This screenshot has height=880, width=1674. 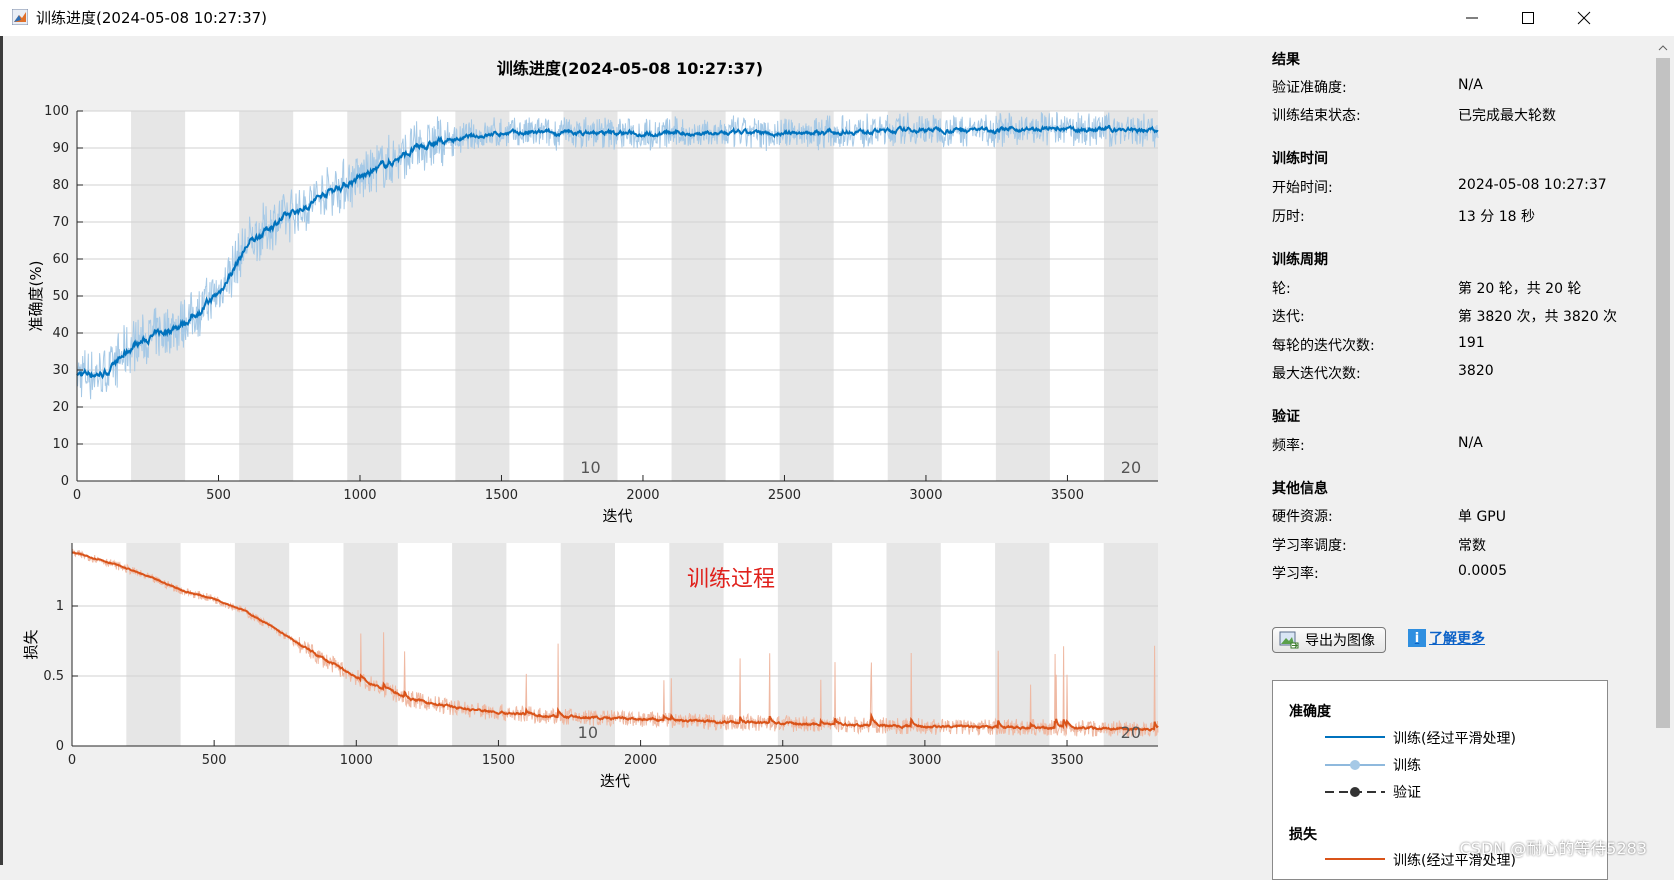 I want to click on info-icon: i, so click(x=1417, y=638).